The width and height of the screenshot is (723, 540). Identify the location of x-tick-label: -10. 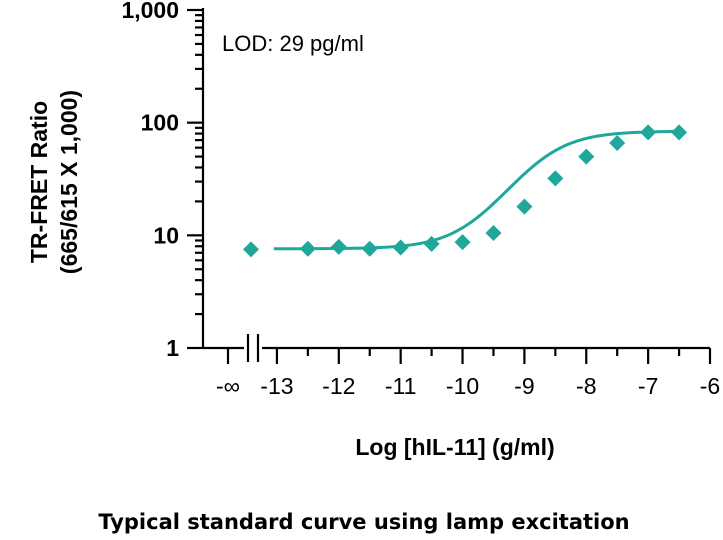
(462, 386).